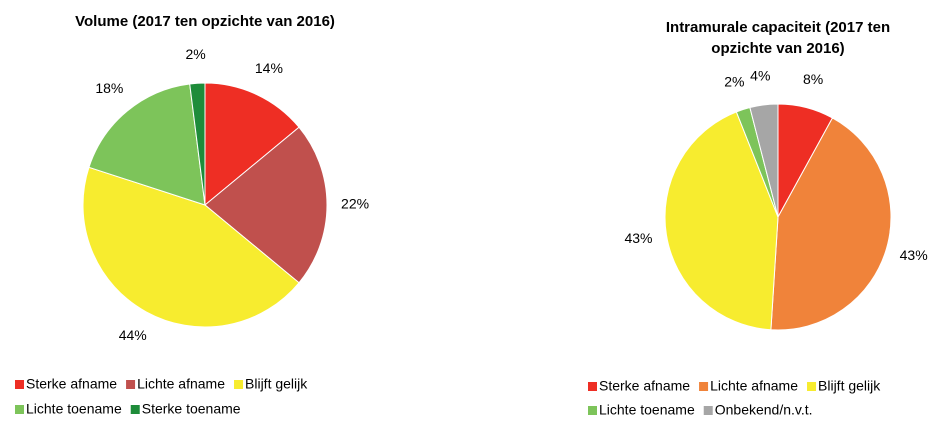  I want to click on data-label: 18%, so click(109, 88).